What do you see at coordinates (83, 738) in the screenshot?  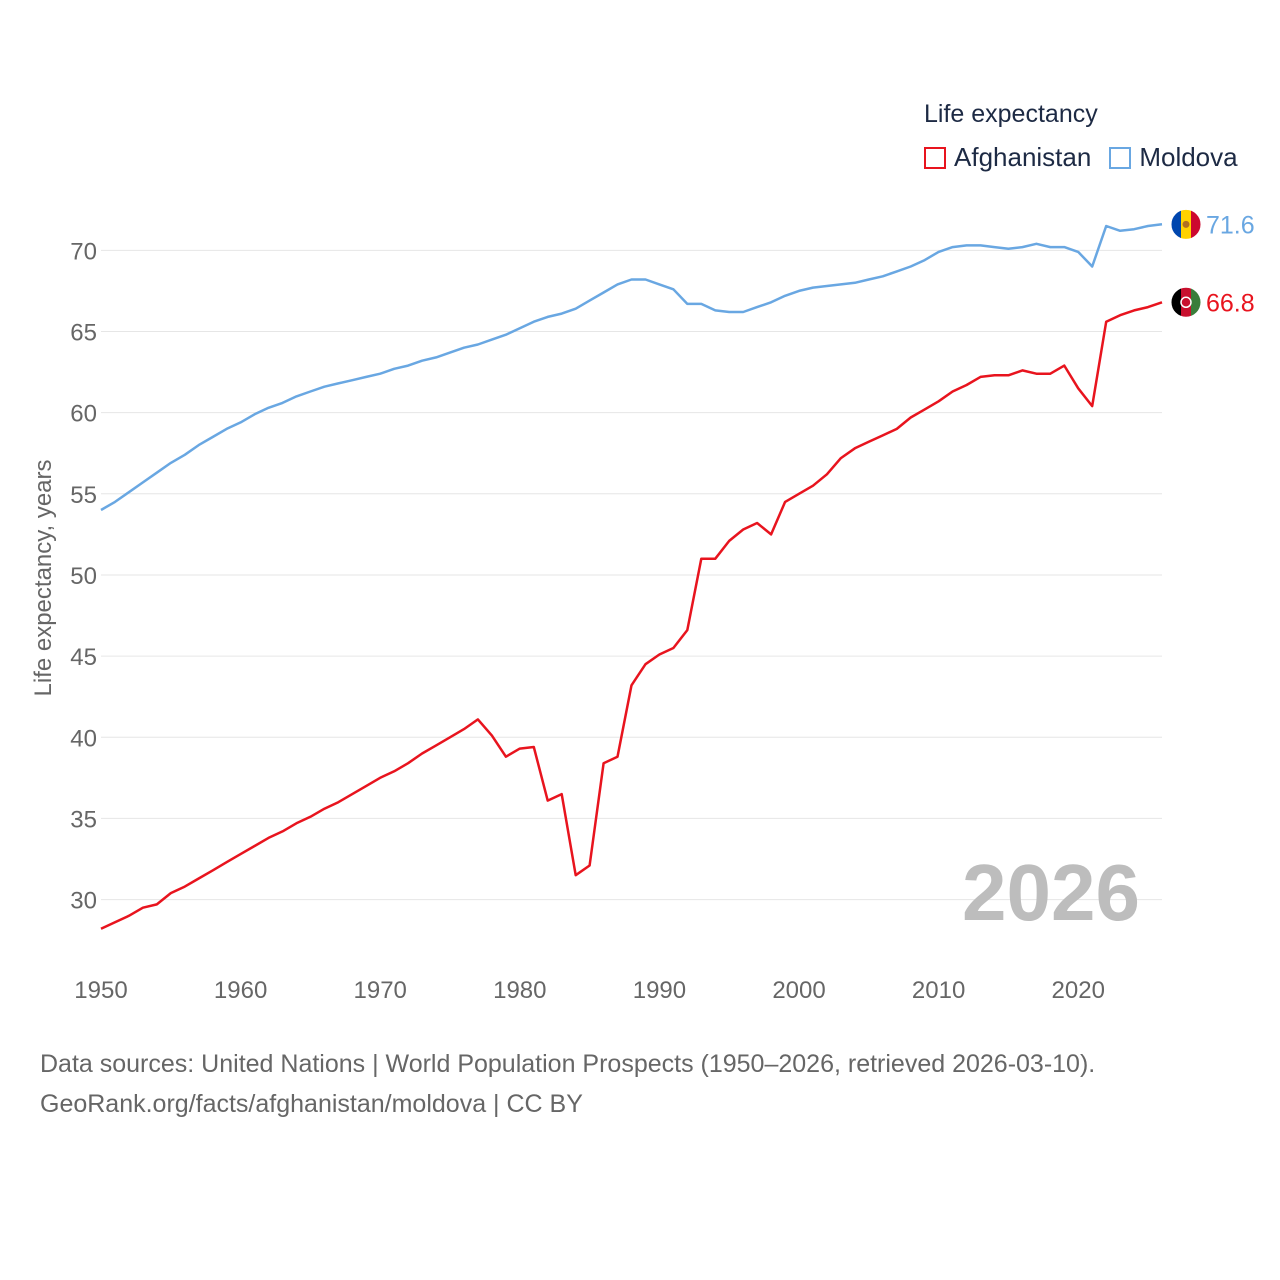 I see `y-tick-40: 40` at bounding box center [83, 738].